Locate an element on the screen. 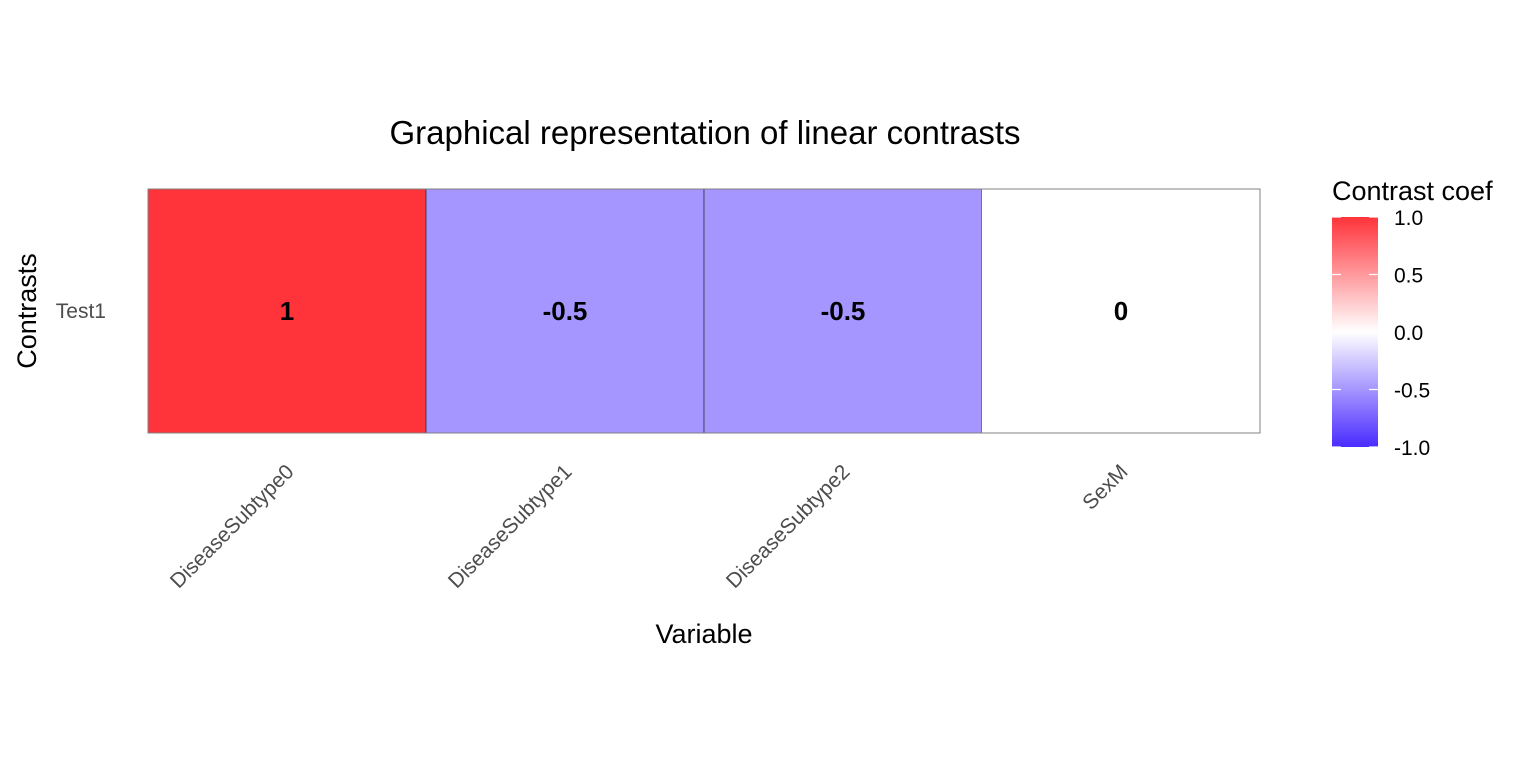 This screenshot has height=768, width=1536. y-tick-label: Test1 is located at coordinates (81, 311).